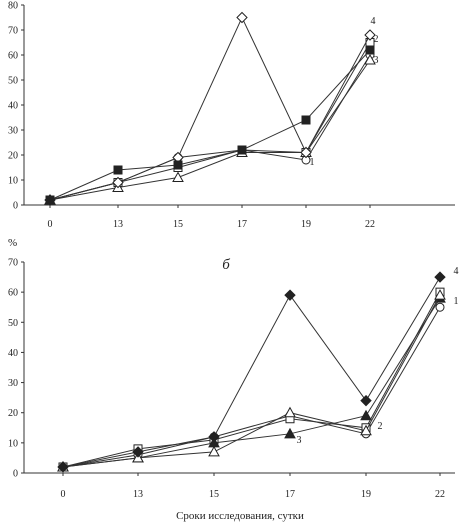 The image size is (463, 524). Describe the element at coordinates (373, 21) in the screenshot. I see `panel-a-series-label-4: 4` at that location.